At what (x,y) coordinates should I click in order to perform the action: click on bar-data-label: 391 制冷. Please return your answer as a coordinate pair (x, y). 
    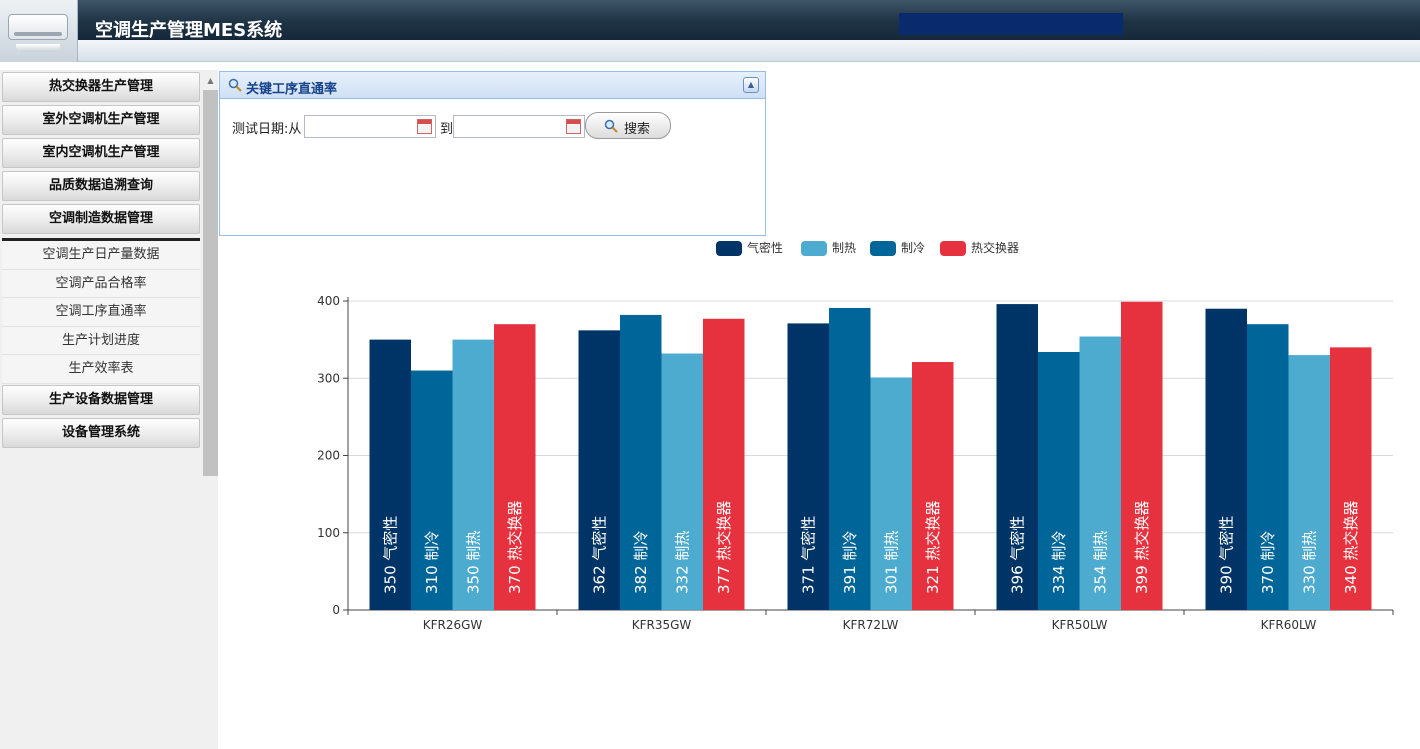
    Looking at the image, I should click on (850, 562).